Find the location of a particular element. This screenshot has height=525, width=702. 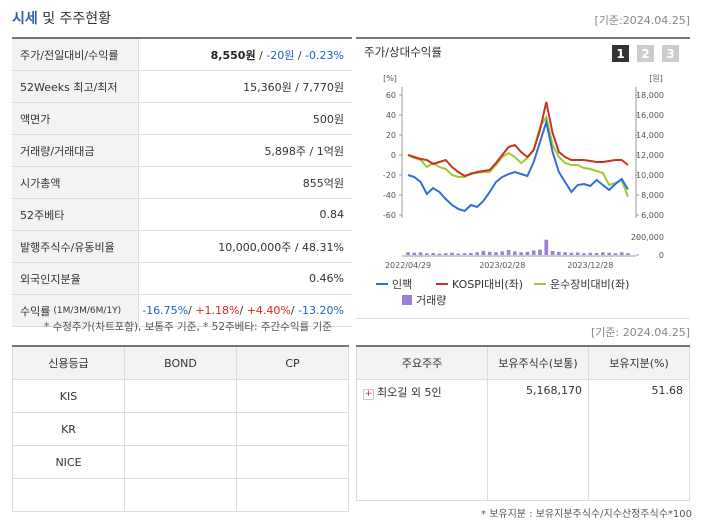

tab-label: 3 is located at coordinates (670, 54).